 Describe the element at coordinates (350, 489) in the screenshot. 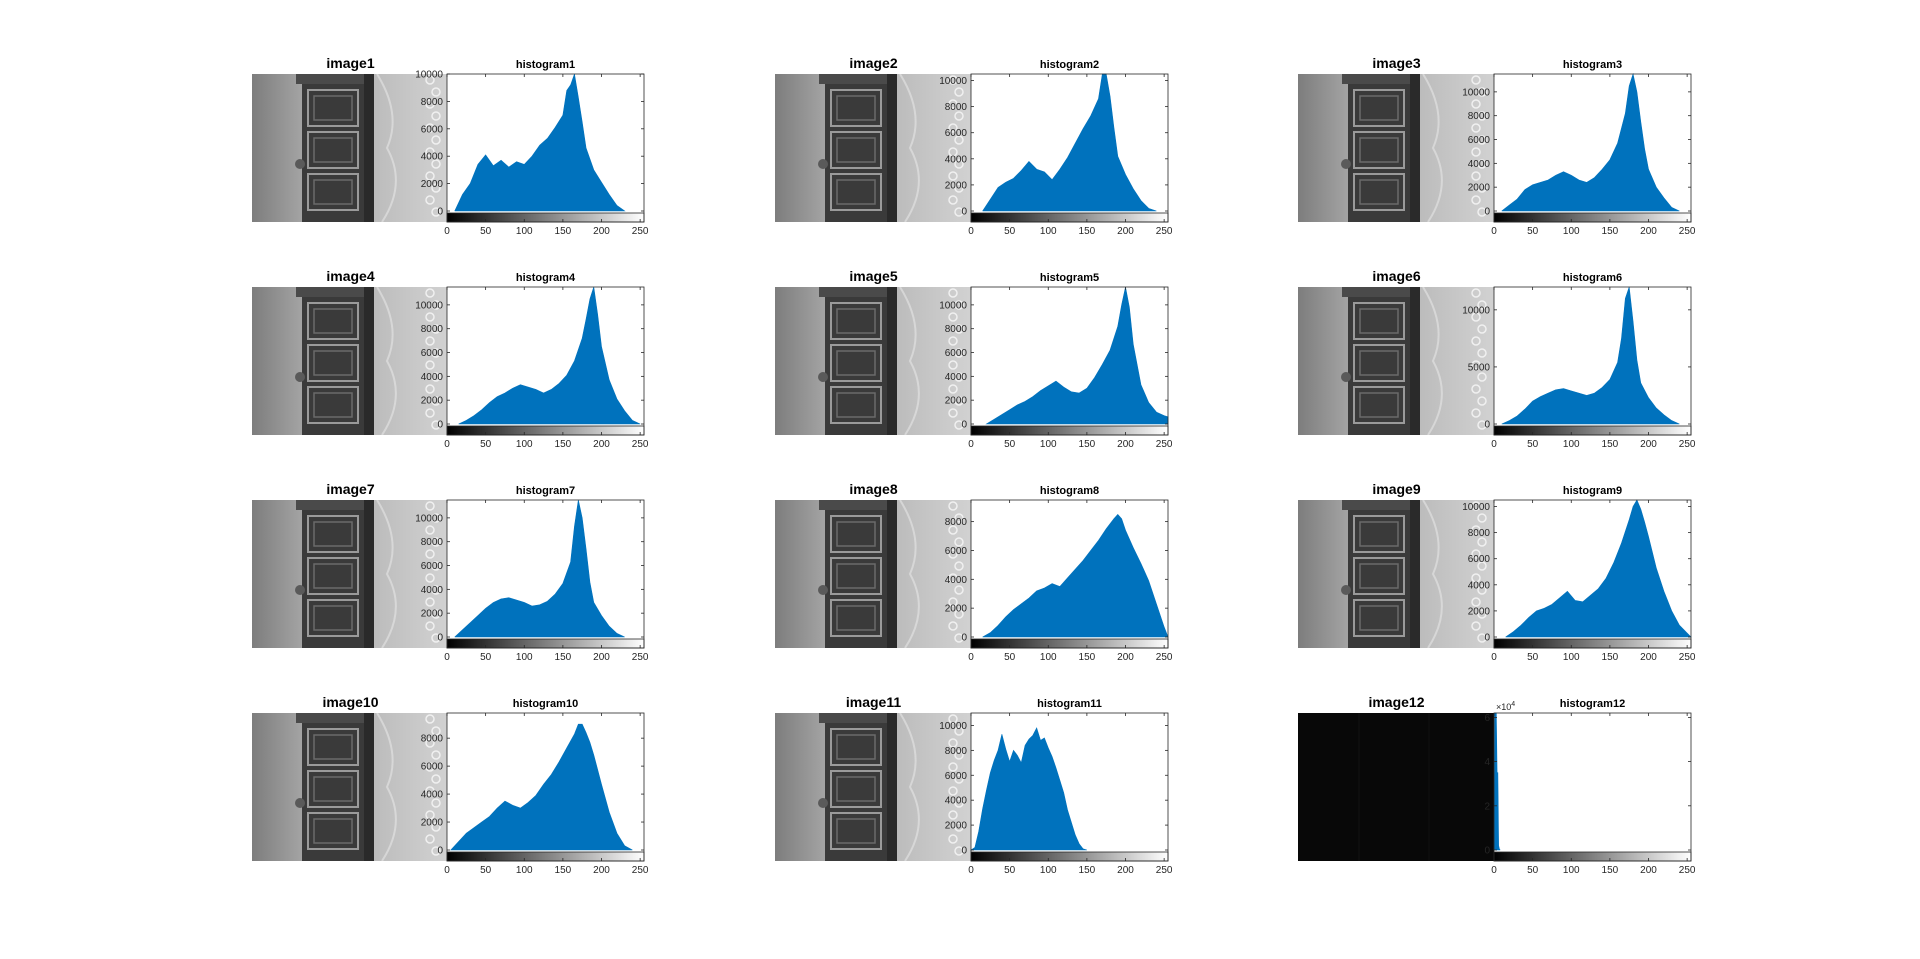

I see `image-title: image7` at that location.